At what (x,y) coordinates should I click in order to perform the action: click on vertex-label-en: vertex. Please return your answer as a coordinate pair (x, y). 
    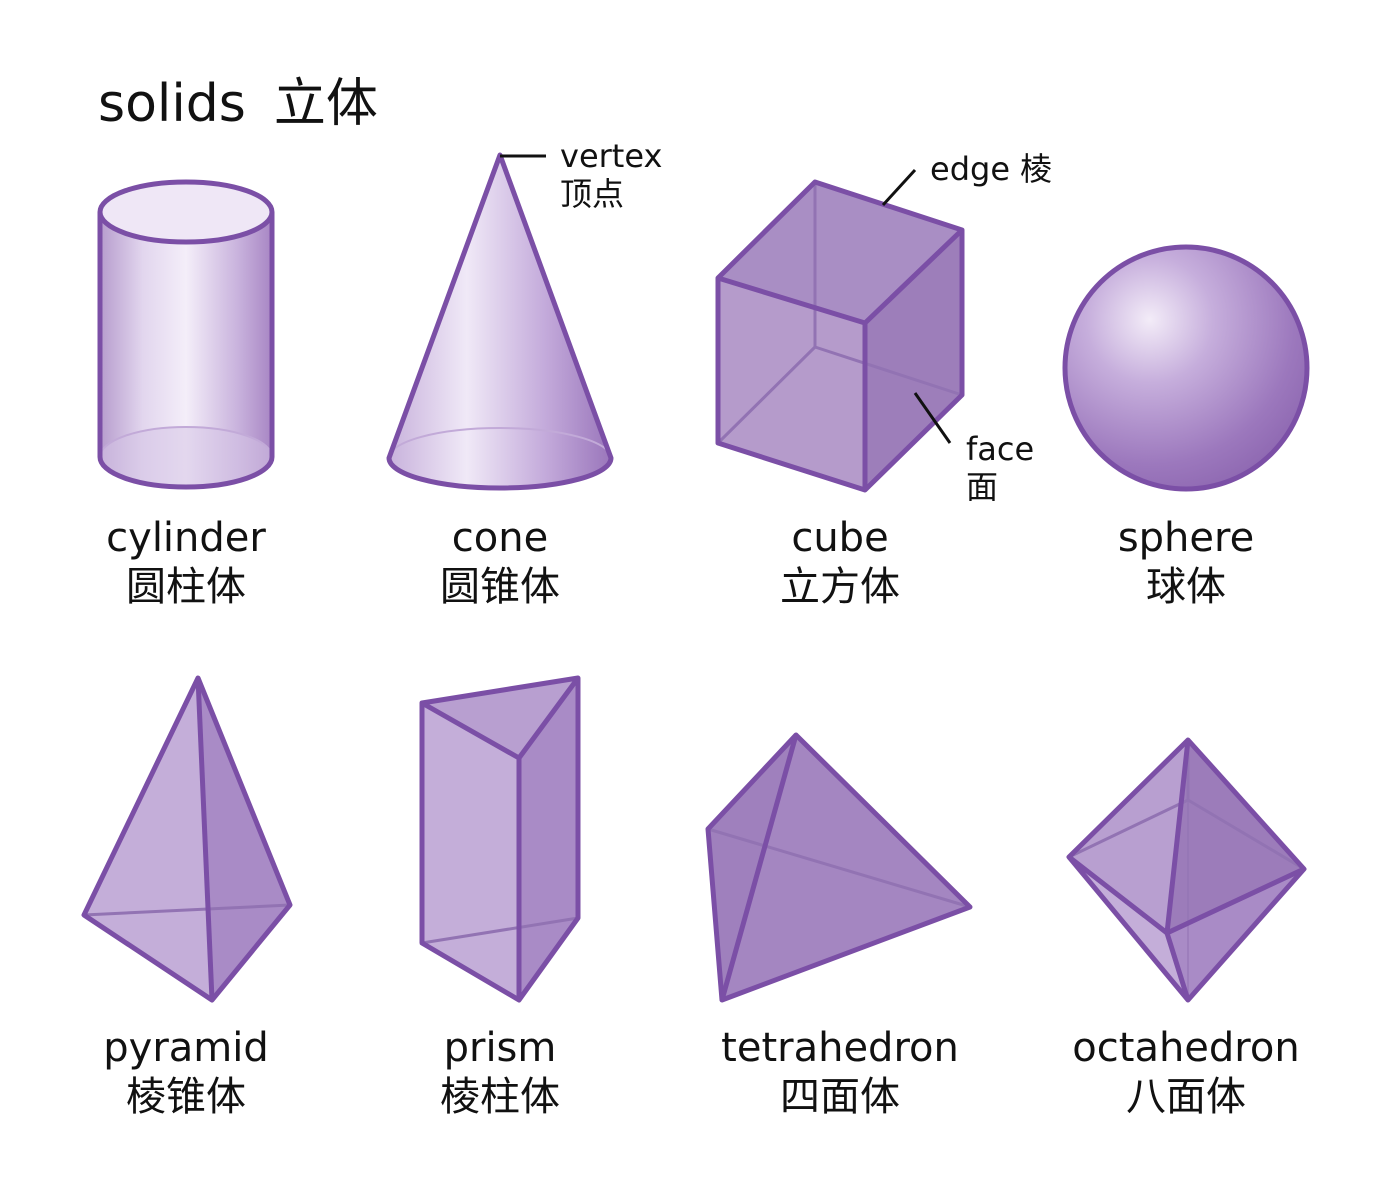
    Looking at the image, I should click on (611, 156).